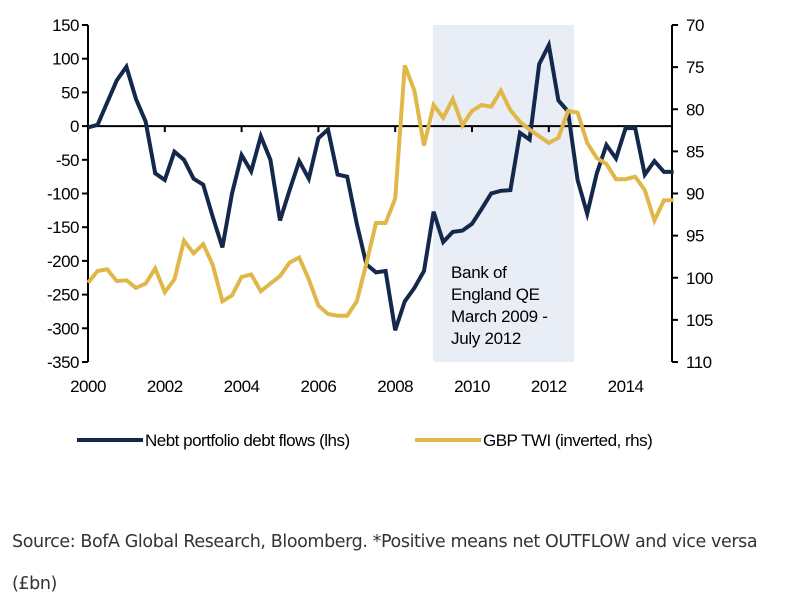 The width and height of the screenshot is (790, 605). I want to click on legend-label: GBP TWI (inverted, rhs), so click(567, 440).